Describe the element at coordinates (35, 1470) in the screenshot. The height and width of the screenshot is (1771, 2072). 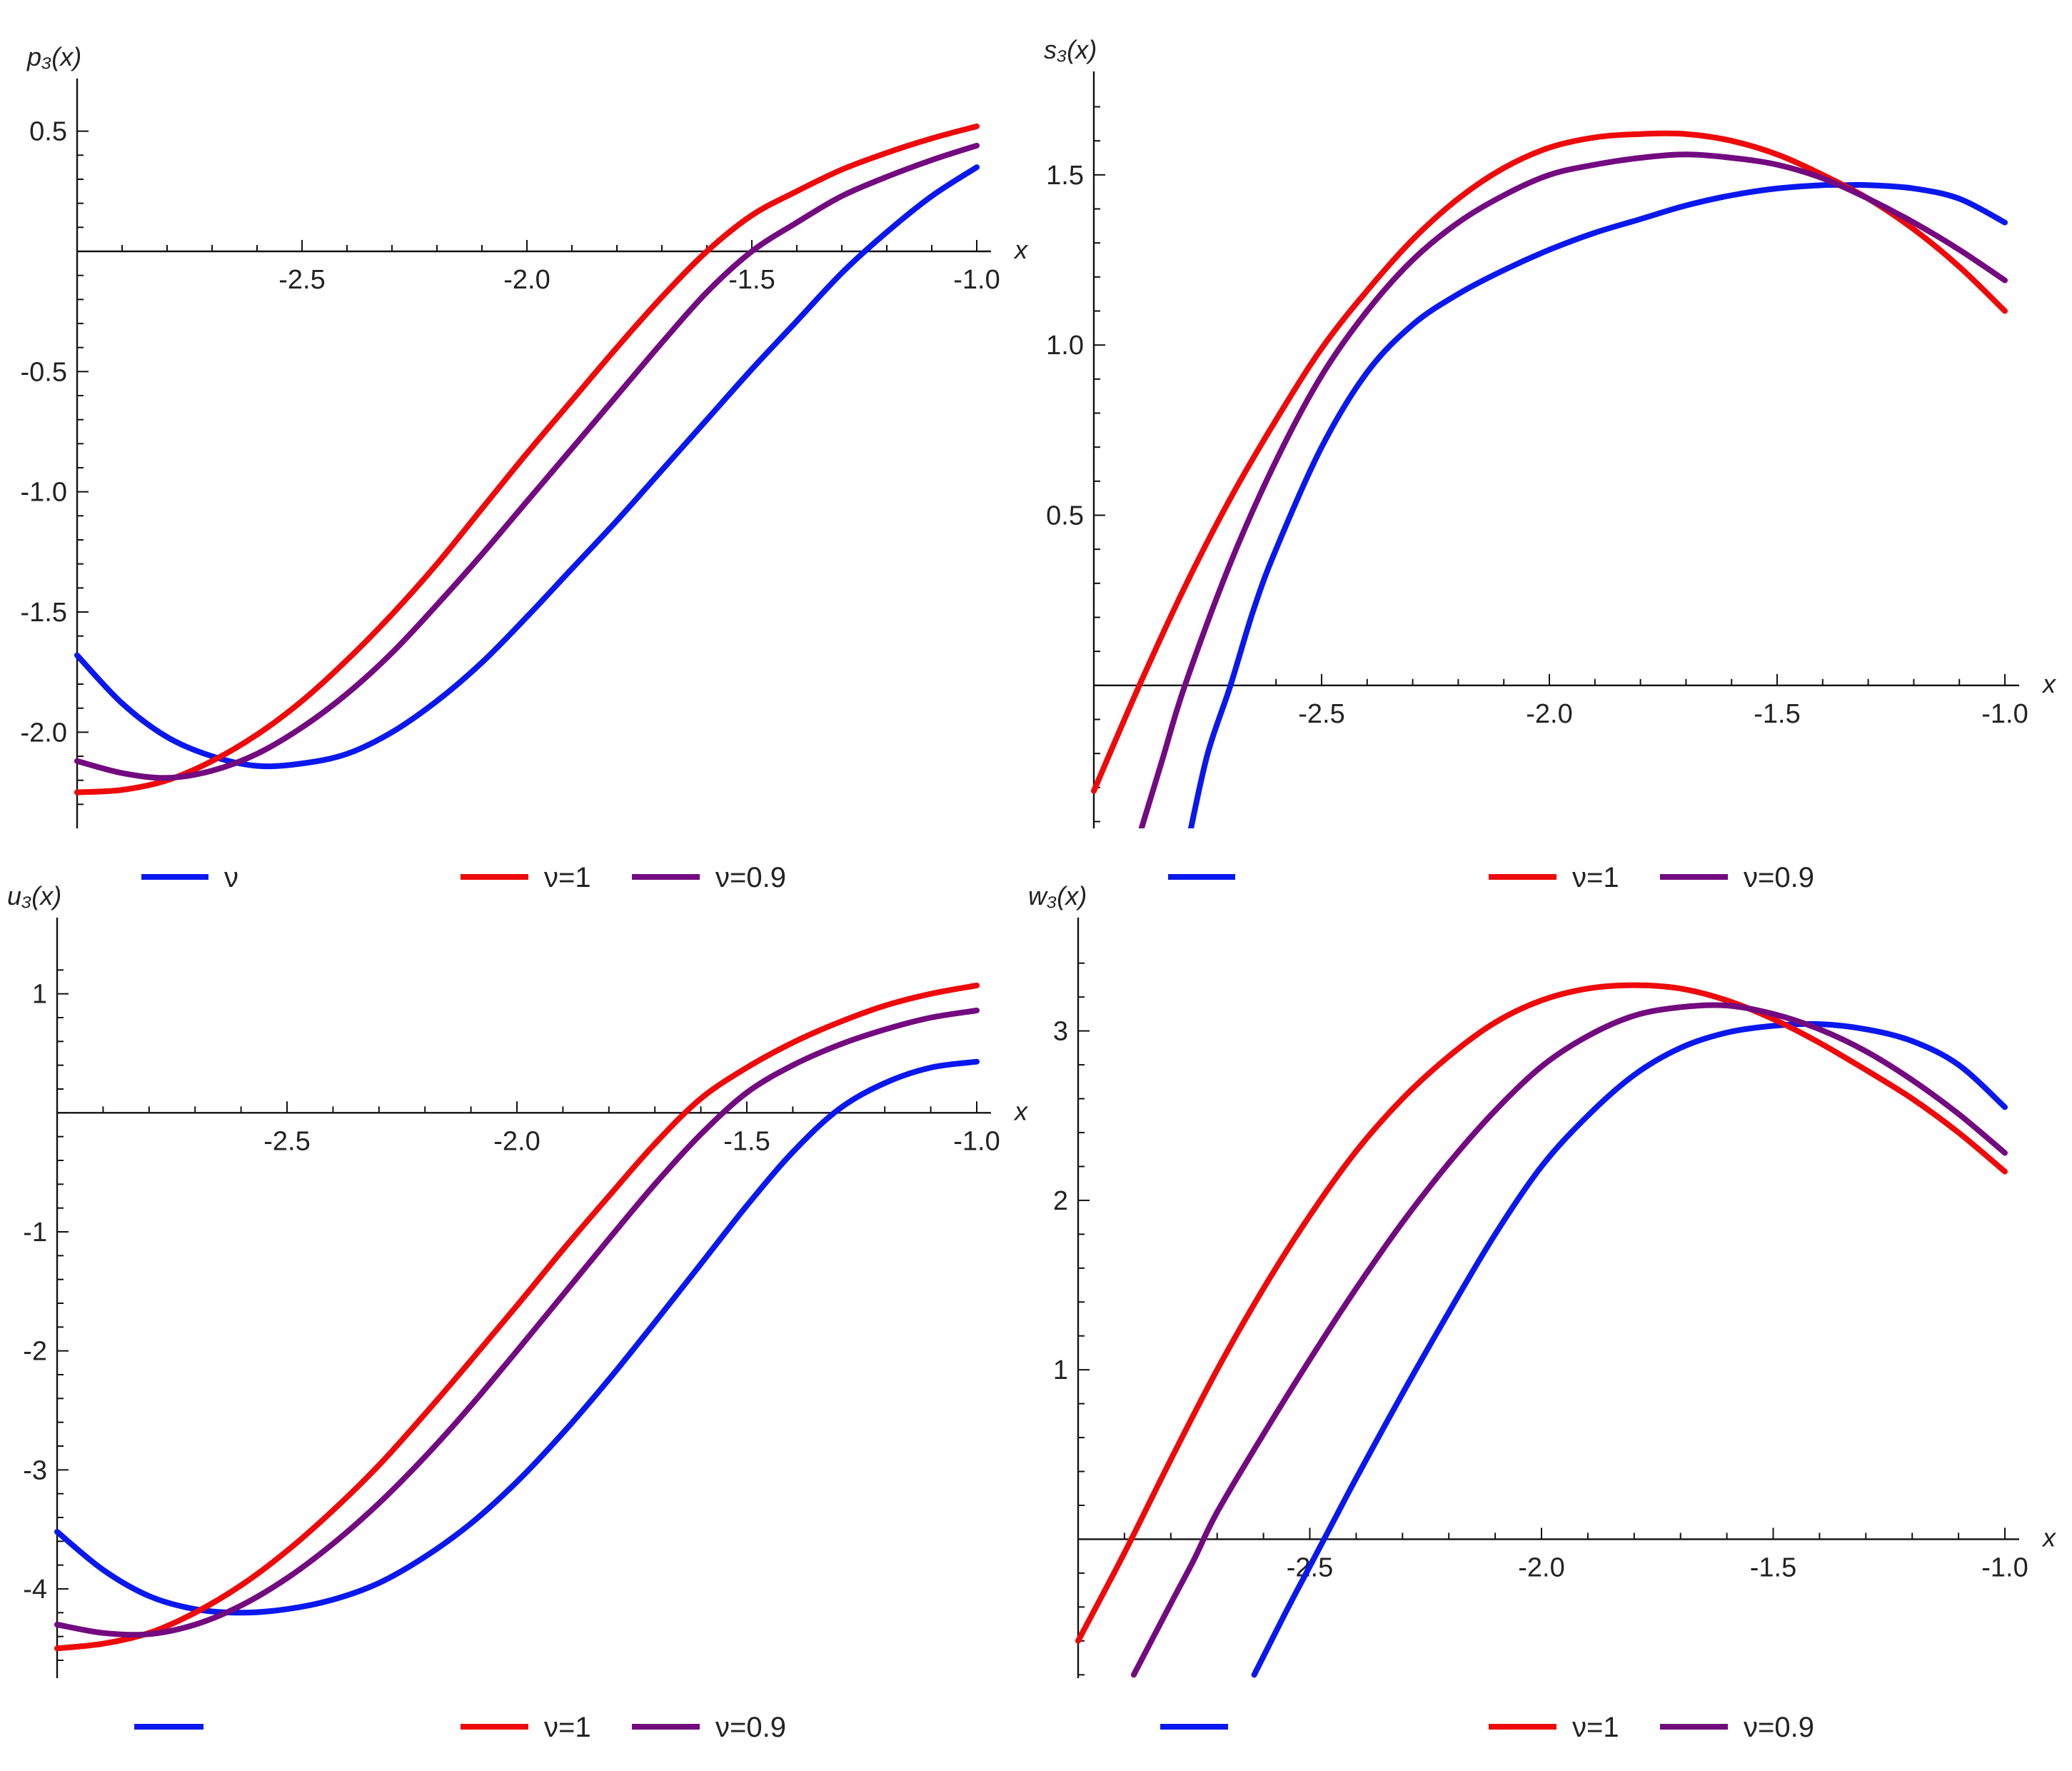
I see `y-tick-label: -3` at that location.